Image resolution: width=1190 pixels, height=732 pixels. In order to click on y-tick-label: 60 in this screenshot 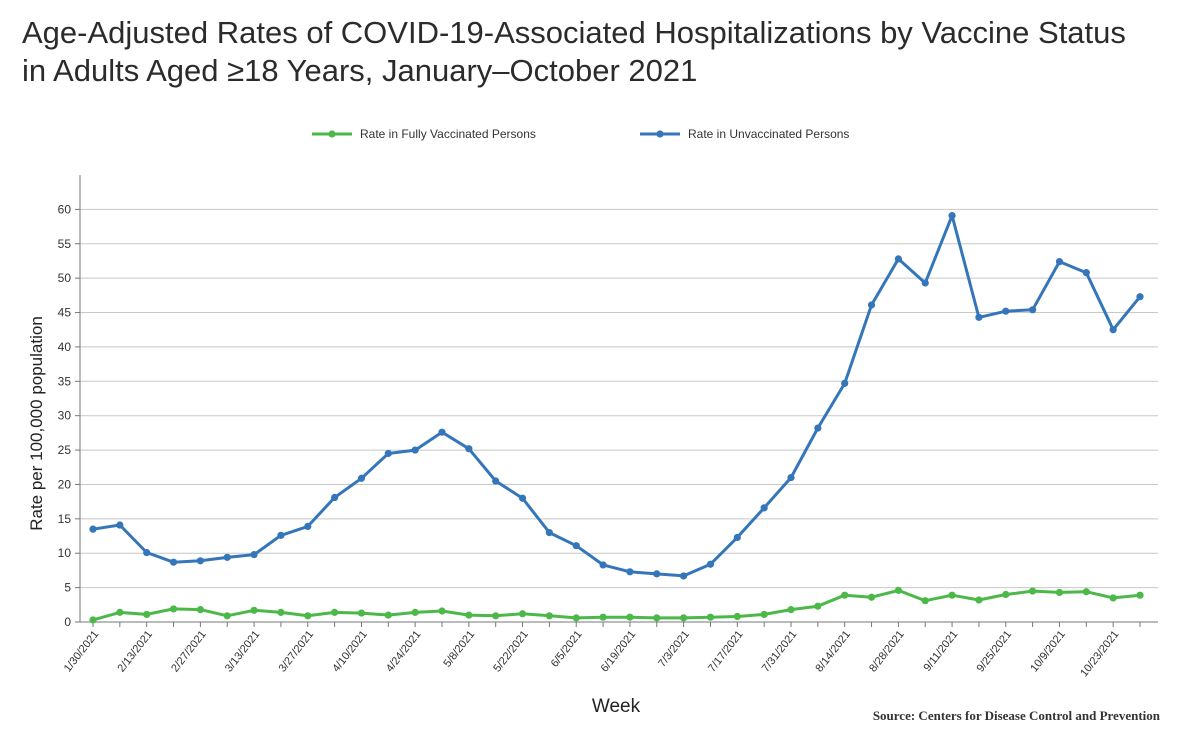, I will do `click(65, 209)`.